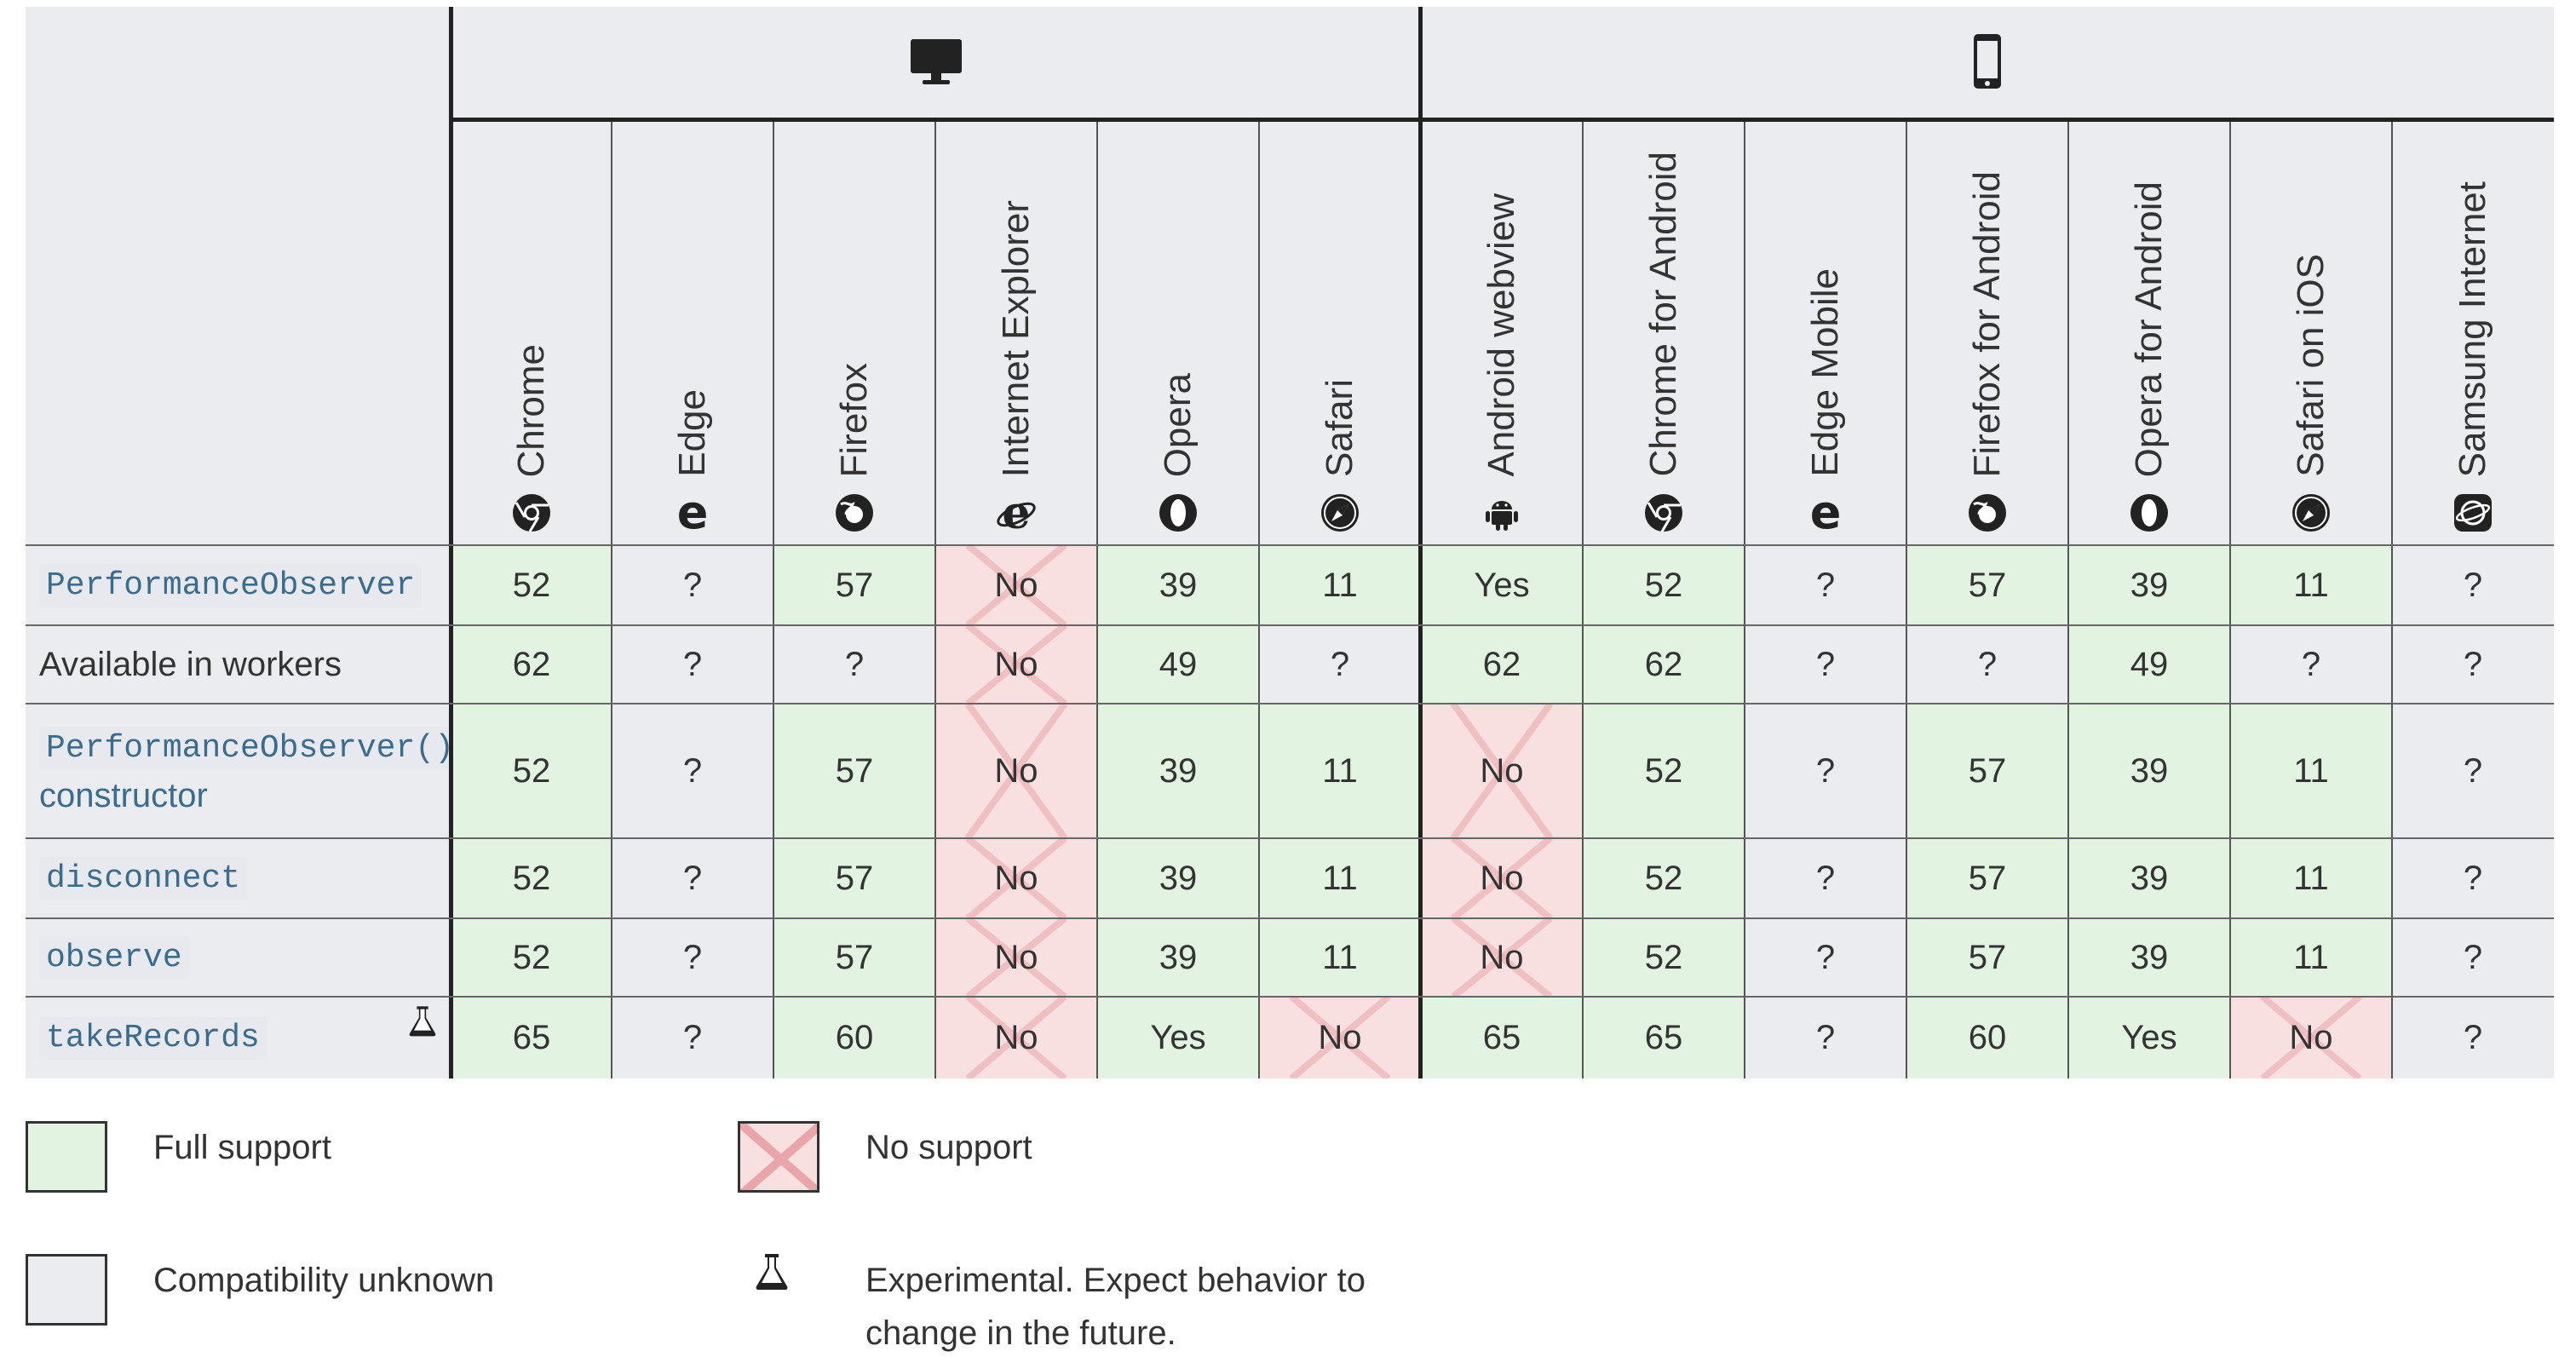 Image resolution: width=2576 pixels, height=1363 pixels. I want to click on chrome-icon, so click(532, 512).